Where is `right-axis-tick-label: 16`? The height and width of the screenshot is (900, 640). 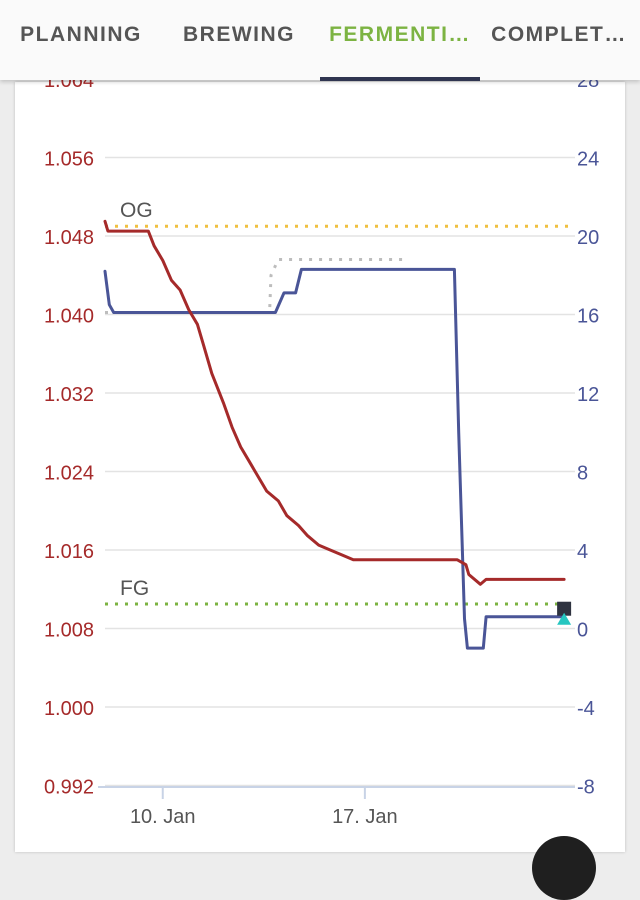
right-axis-tick-label: 16 is located at coordinates (588, 317).